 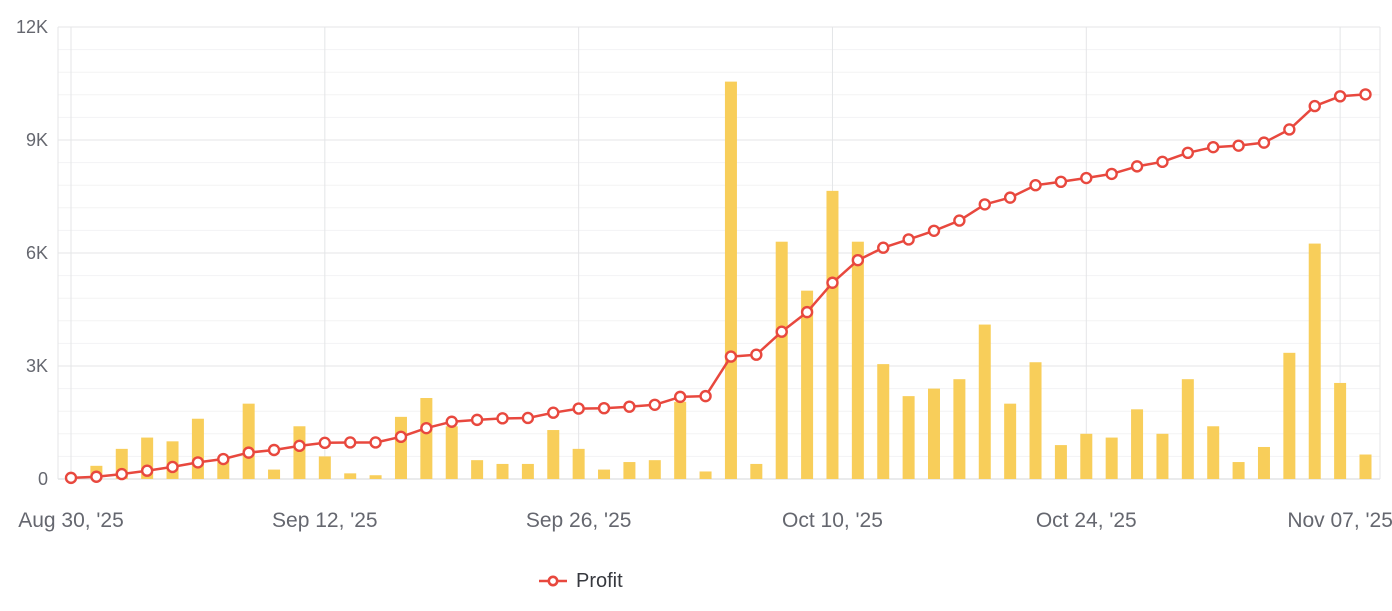 What do you see at coordinates (580, 581) in the screenshot?
I see `legend-item-profit: Profit` at bounding box center [580, 581].